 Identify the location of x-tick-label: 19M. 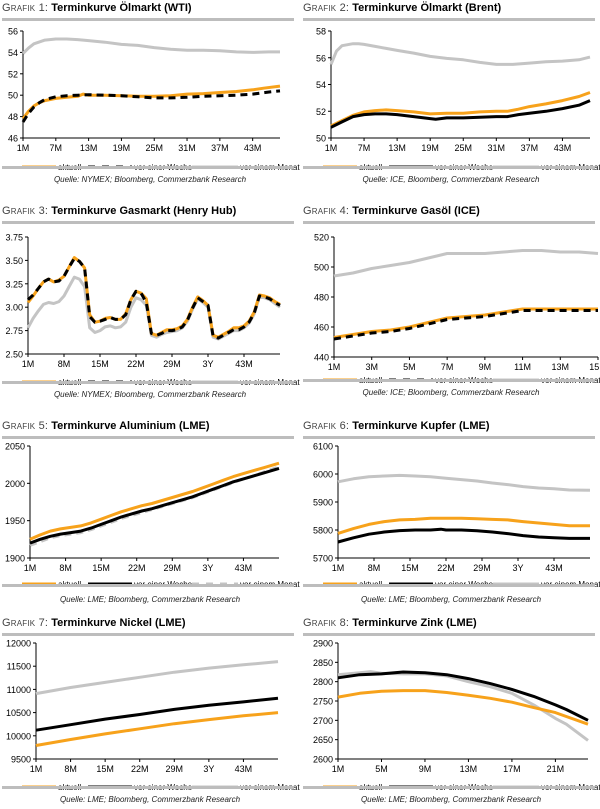
(430, 148).